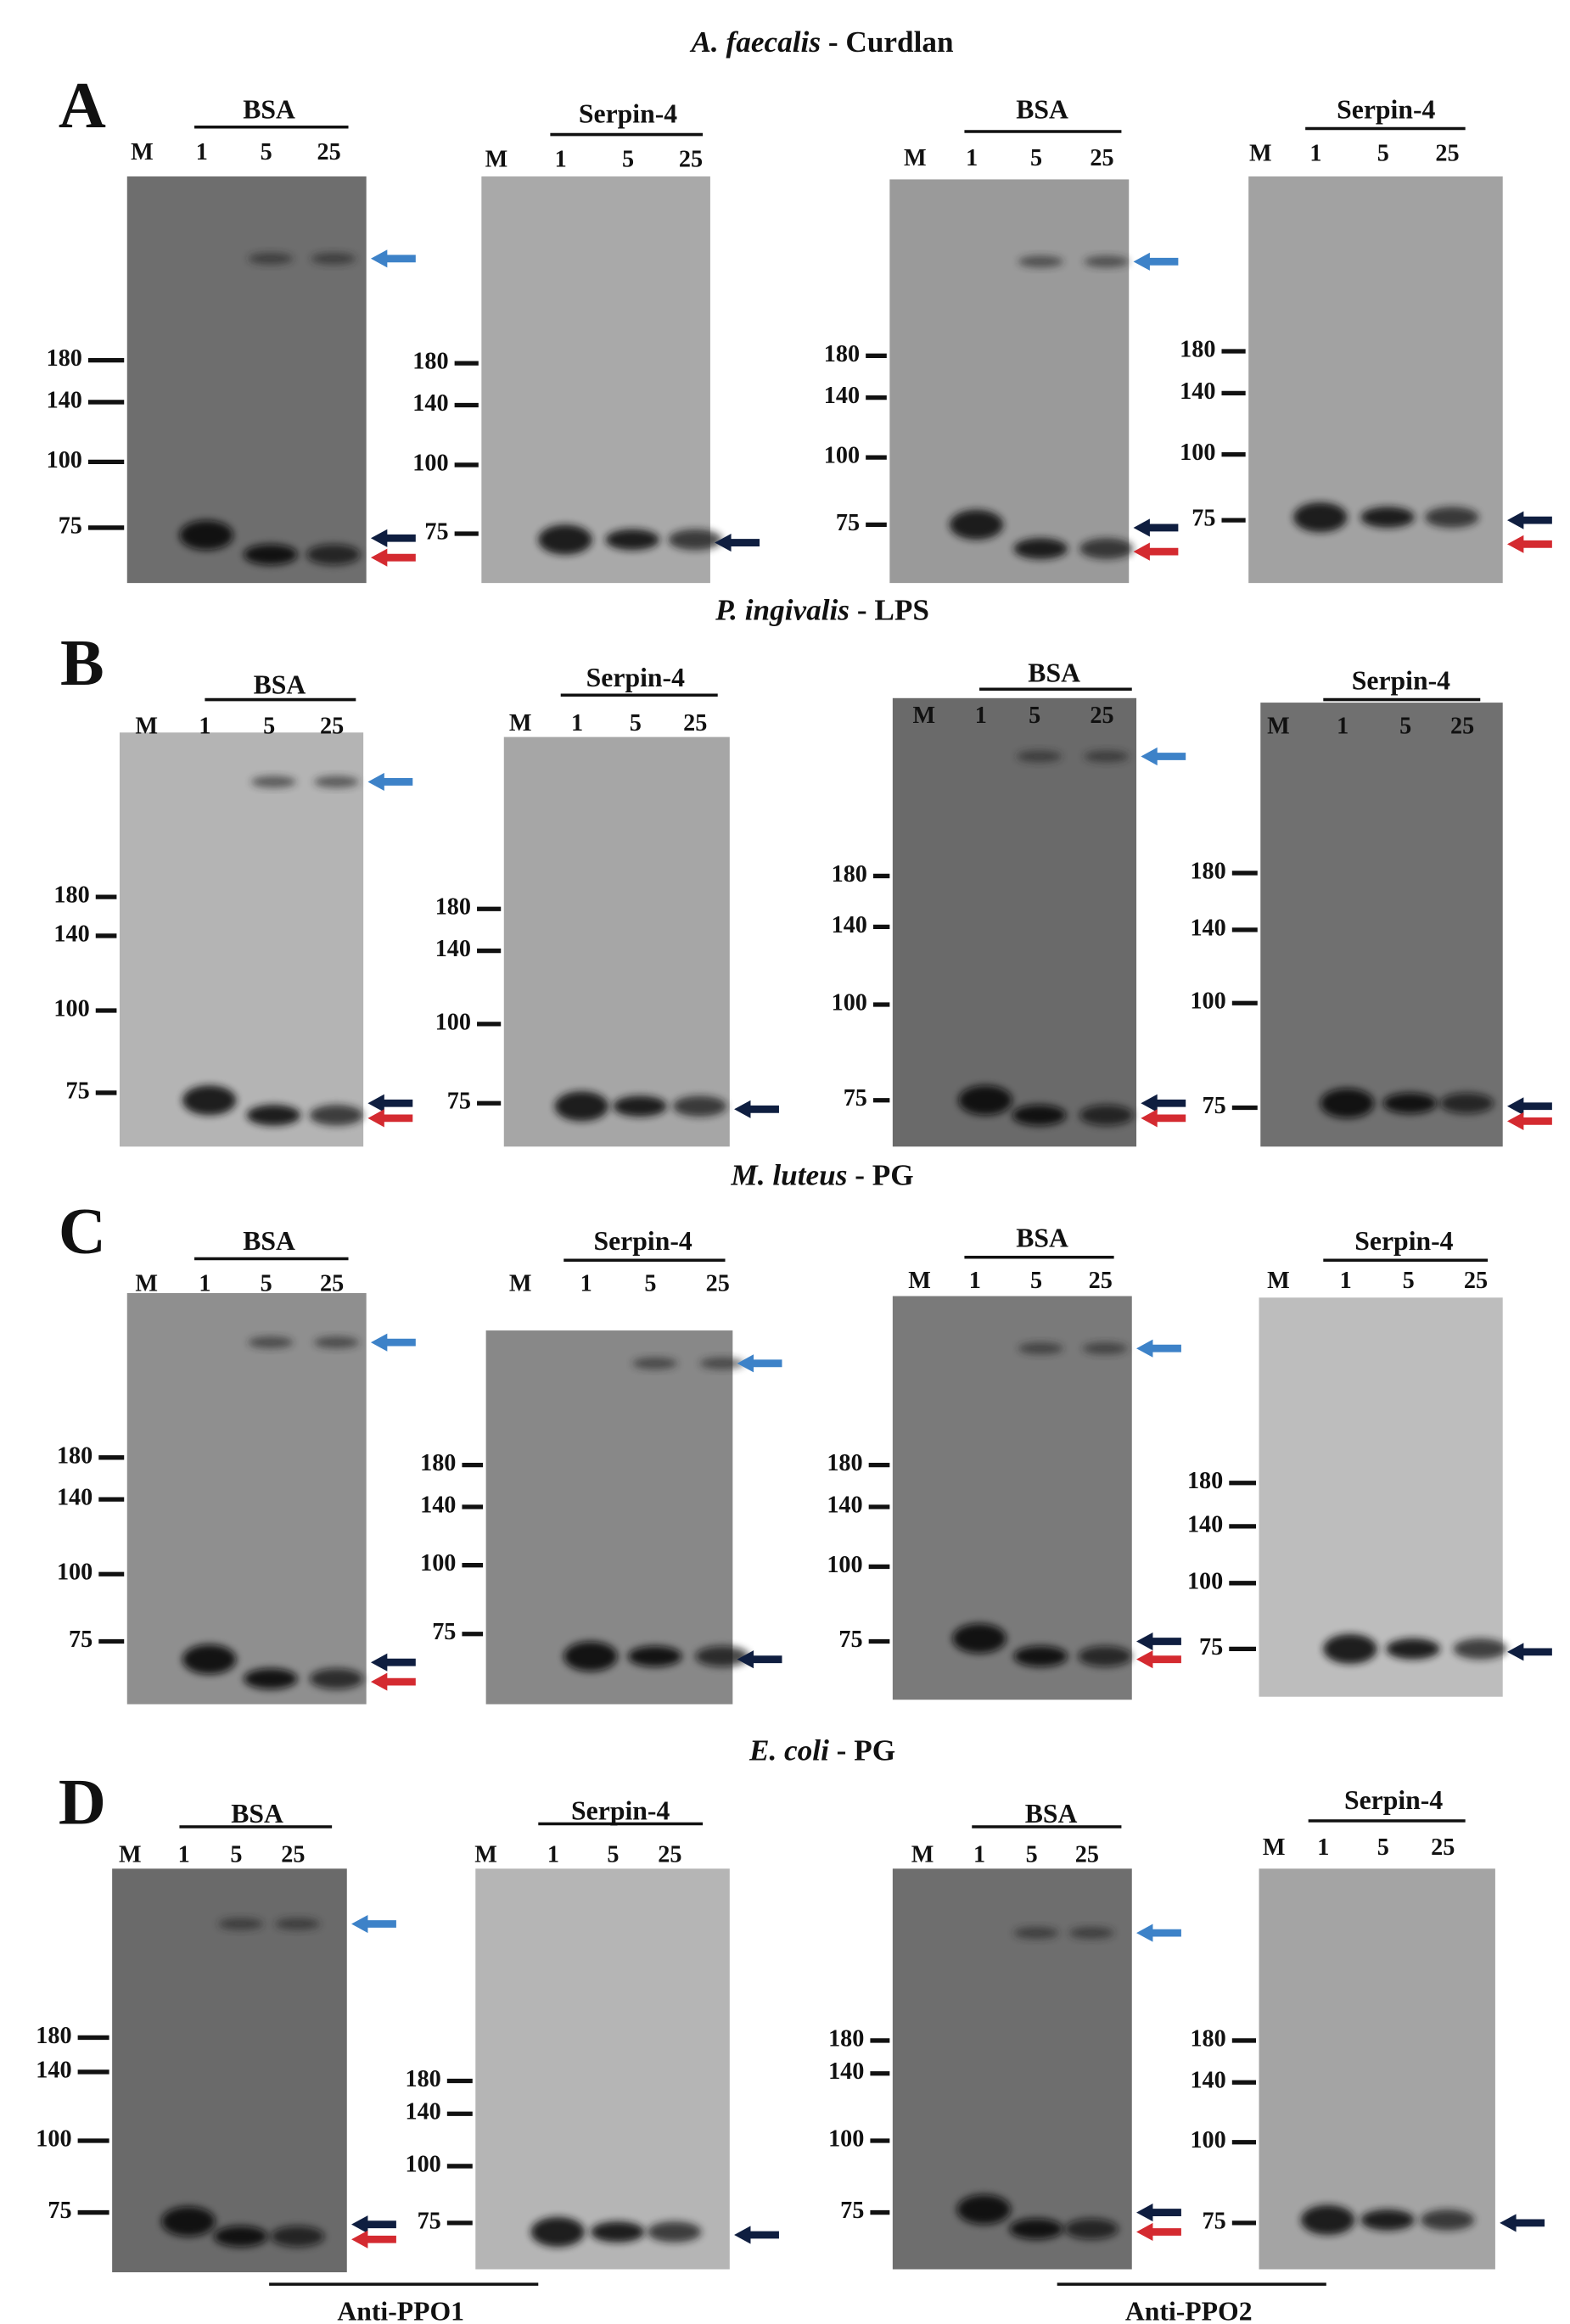 Image resolution: width=1570 pixels, height=2324 pixels. I want to click on antibody-label: Anti-PPO1, so click(400, 2310).